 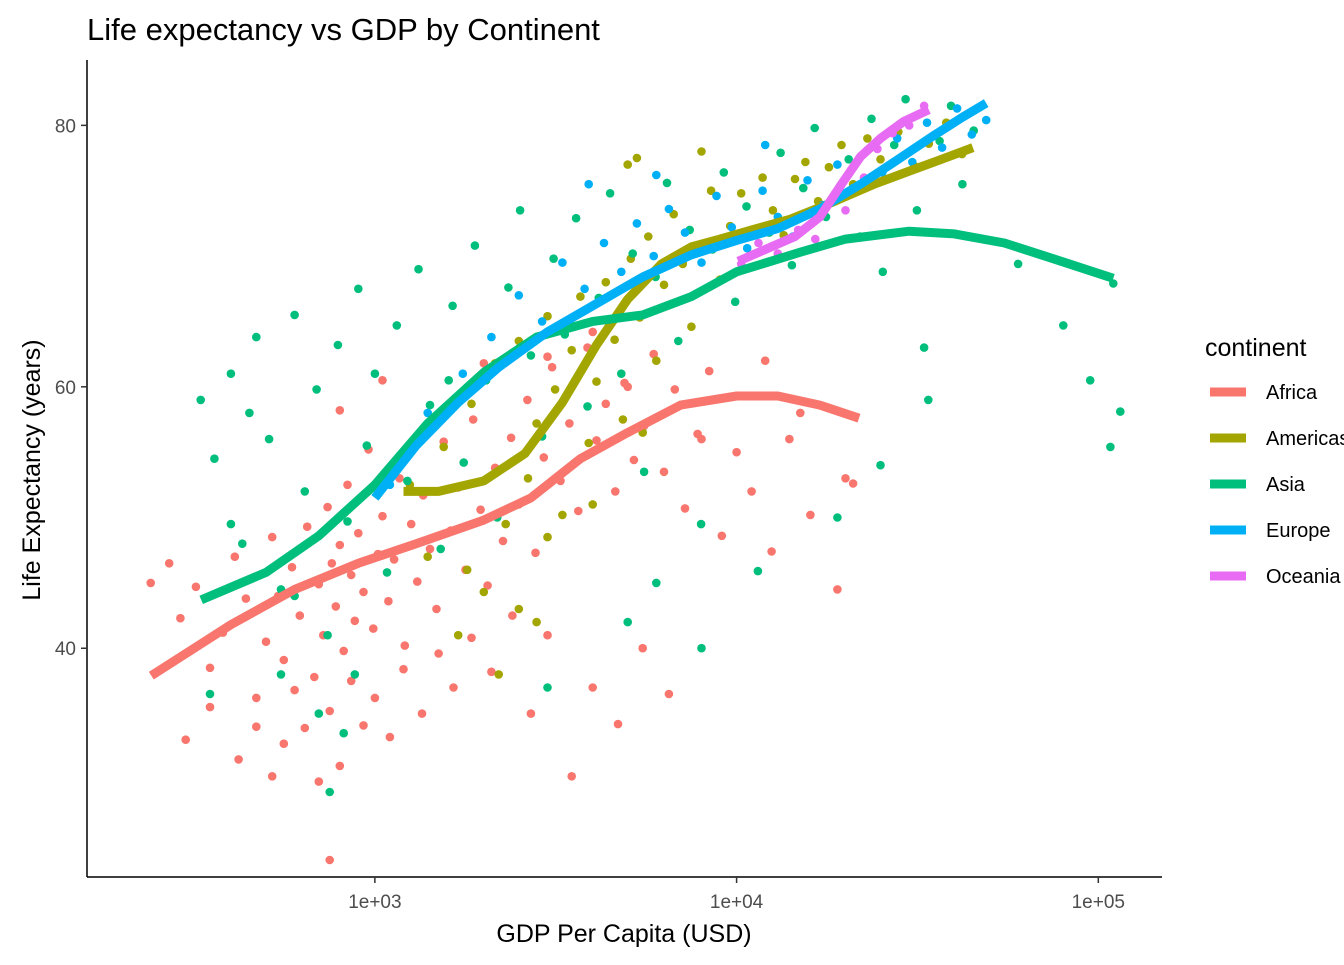 What do you see at coordinates (833, 185) in the screenshot?
I see `smooth-line-oceania` at bounding box center [833, 185].